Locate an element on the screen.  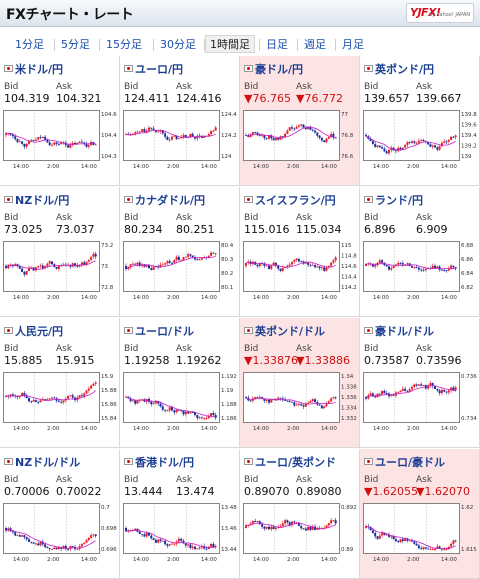
tab-timeframe-4: 1時間足 is located at coordinates (230, 44).